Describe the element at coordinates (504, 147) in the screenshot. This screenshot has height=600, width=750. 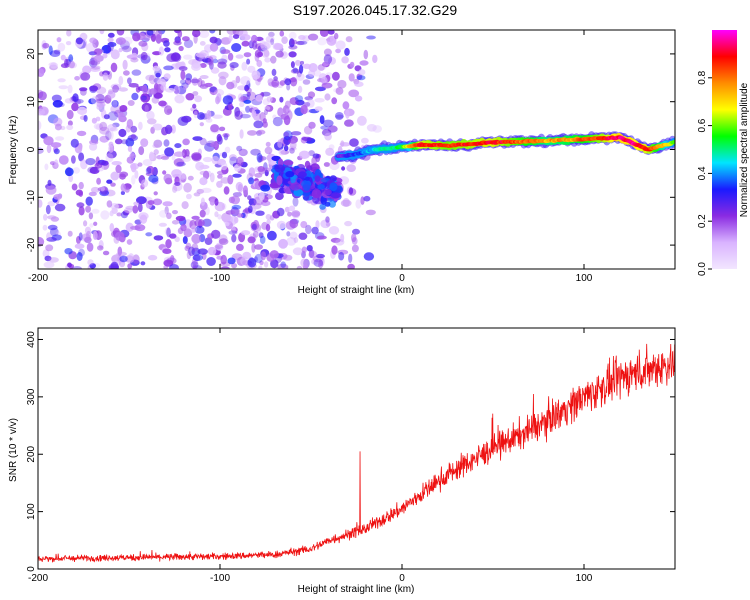
I see `spectral-ridge` at that location.